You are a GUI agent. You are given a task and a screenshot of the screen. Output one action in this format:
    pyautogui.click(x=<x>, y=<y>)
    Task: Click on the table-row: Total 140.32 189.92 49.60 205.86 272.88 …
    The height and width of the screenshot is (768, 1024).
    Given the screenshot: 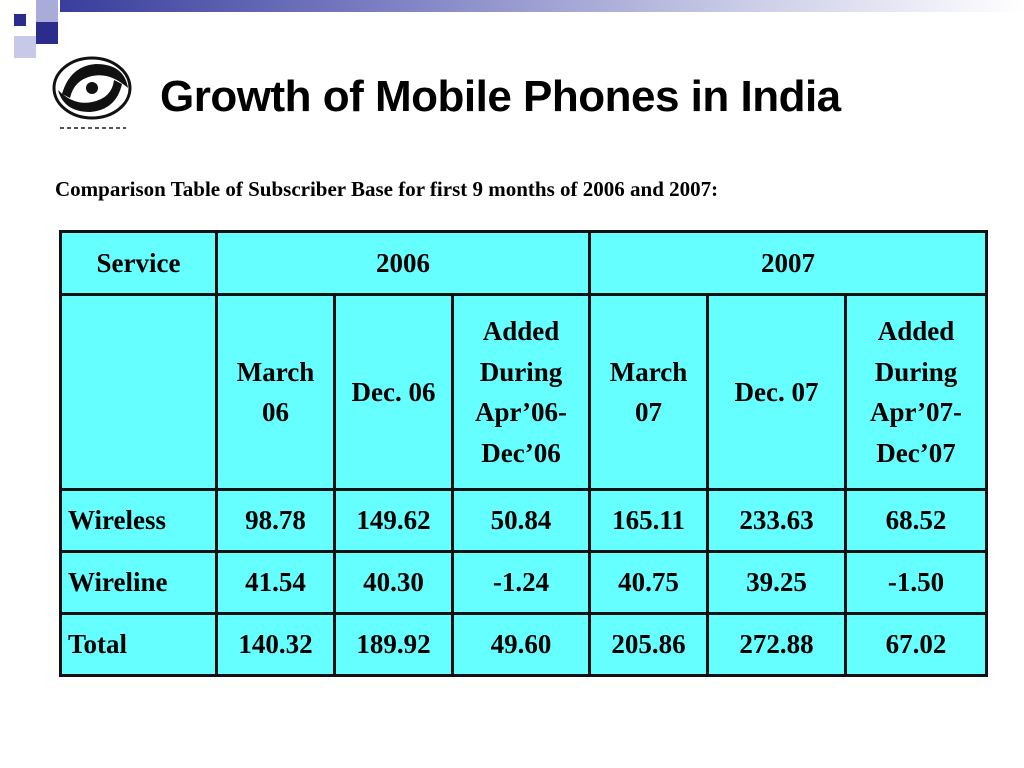 What is the action you would take?
    pyautogui.click(x=523, y=644)
    